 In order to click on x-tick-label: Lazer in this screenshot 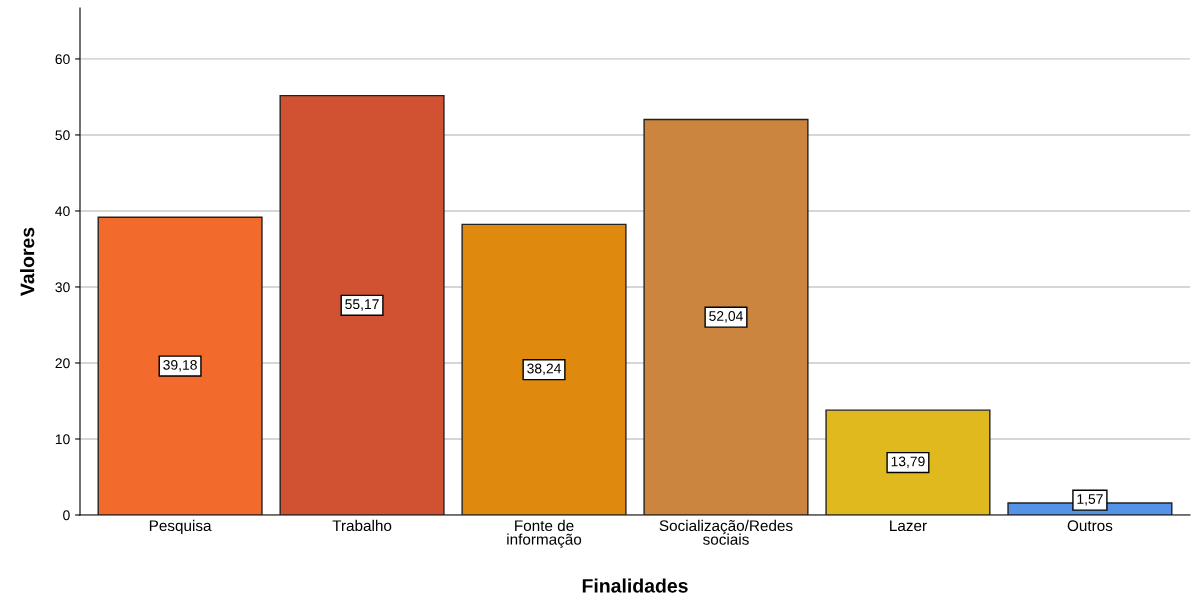, I will do `click(908, 526)`.